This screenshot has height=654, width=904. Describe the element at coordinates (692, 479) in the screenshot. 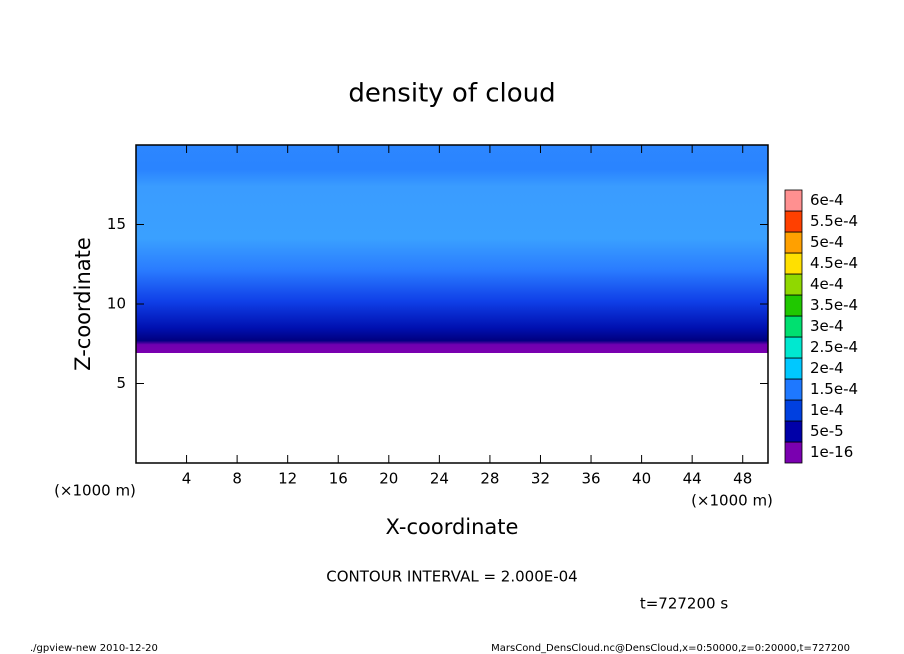

I see `x-tick-label: 44` at that location.